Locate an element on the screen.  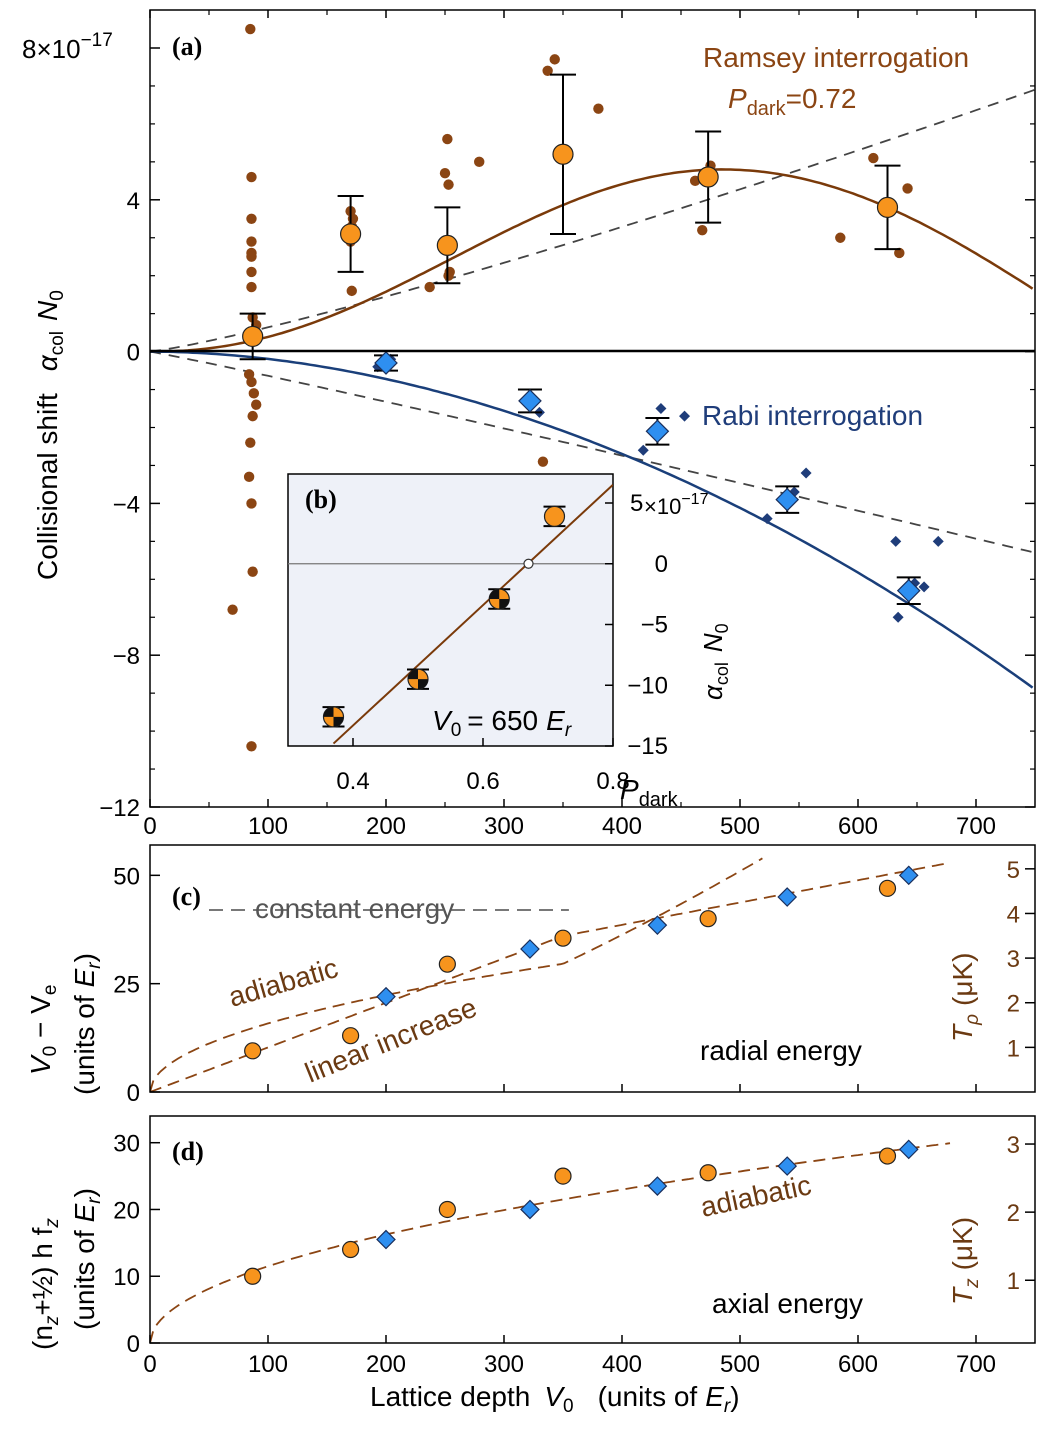
d-x-tick-label: 300 is located at coordinates (504, 1364).